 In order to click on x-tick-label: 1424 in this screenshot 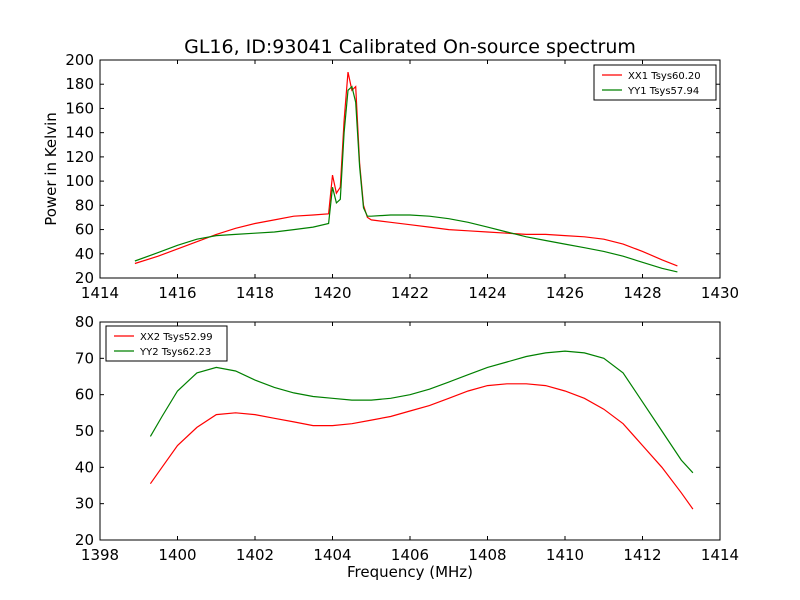, I will do `click(487, 293)`.